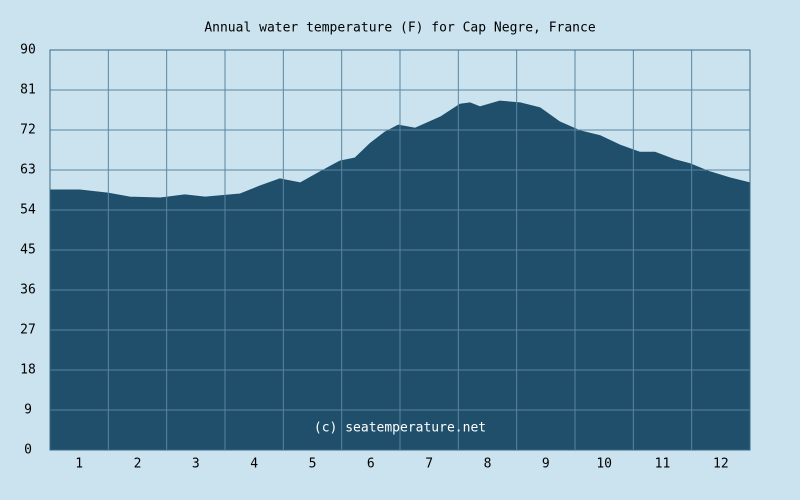 This screenshot has height=500, width=800. I want to click on x-tick-label: 4, so click(254, 464).